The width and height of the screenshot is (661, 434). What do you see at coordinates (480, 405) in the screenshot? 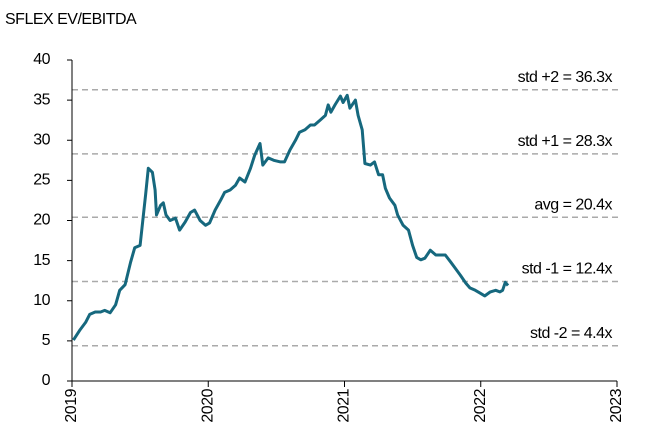
I see `x-tick-label: 2022` at bounding box center [480, 405].